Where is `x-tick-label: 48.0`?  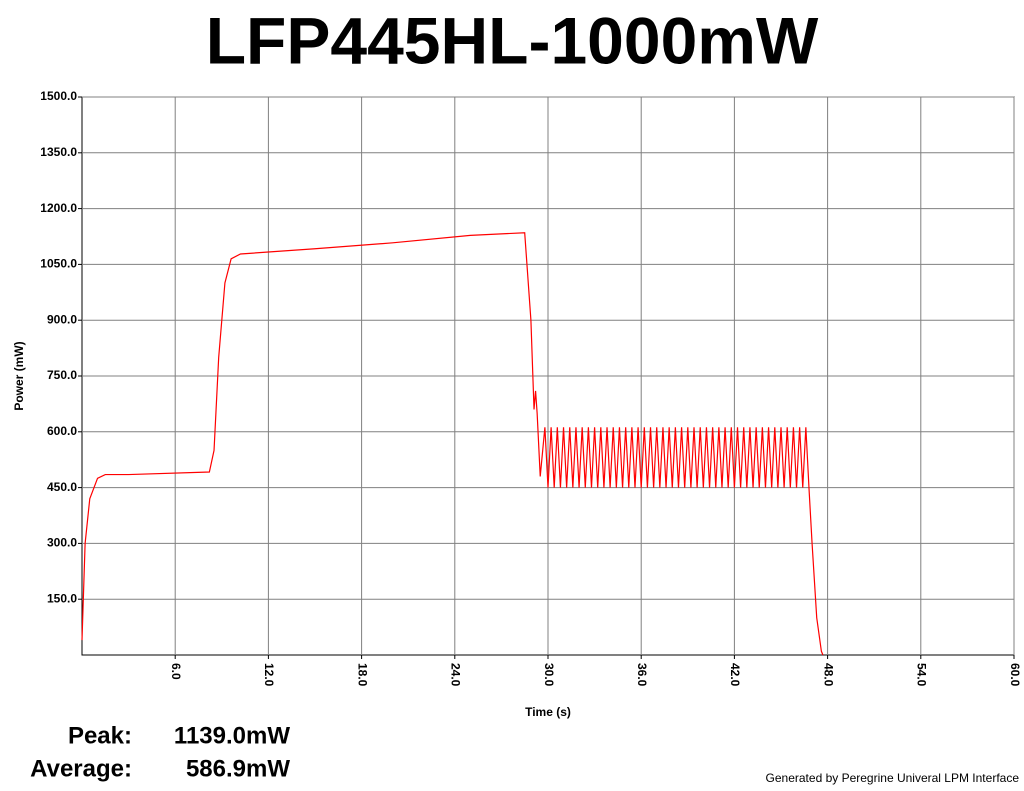 x-tick-label: 48.0 is located at coordinates (828, 675).